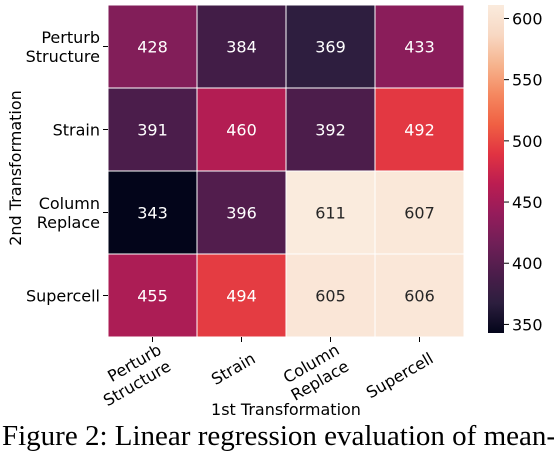  Describe the element at coordinates (527, 202) in the screenshot. I see `colorbar-tick-label: 450` at that location.